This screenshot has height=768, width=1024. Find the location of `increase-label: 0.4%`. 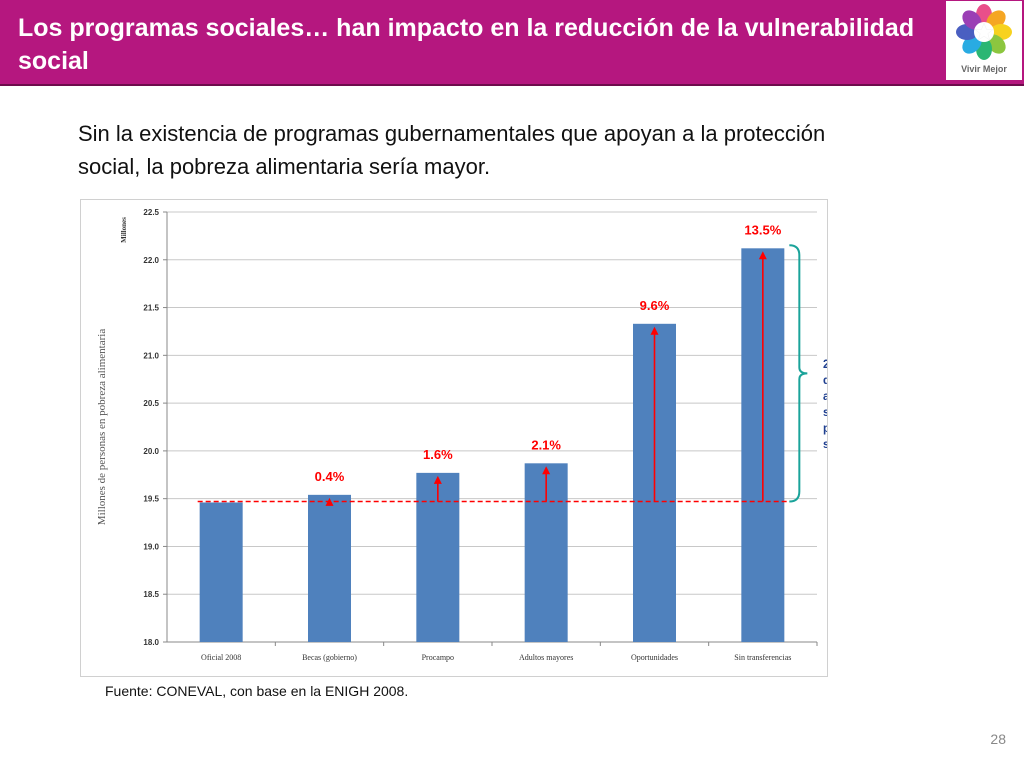

increase-label: 0.4% is located at coordinates (330, 476).